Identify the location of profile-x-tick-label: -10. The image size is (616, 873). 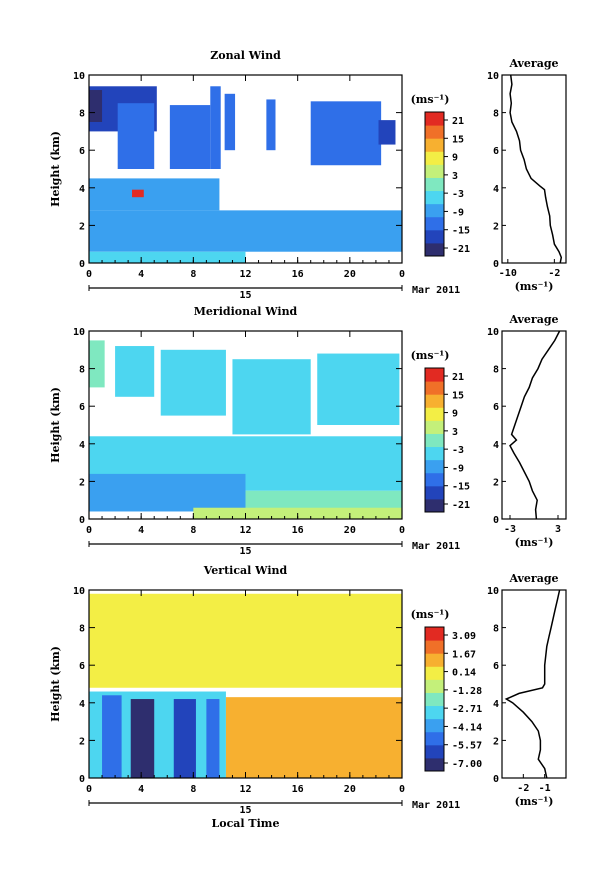
(508, 273).